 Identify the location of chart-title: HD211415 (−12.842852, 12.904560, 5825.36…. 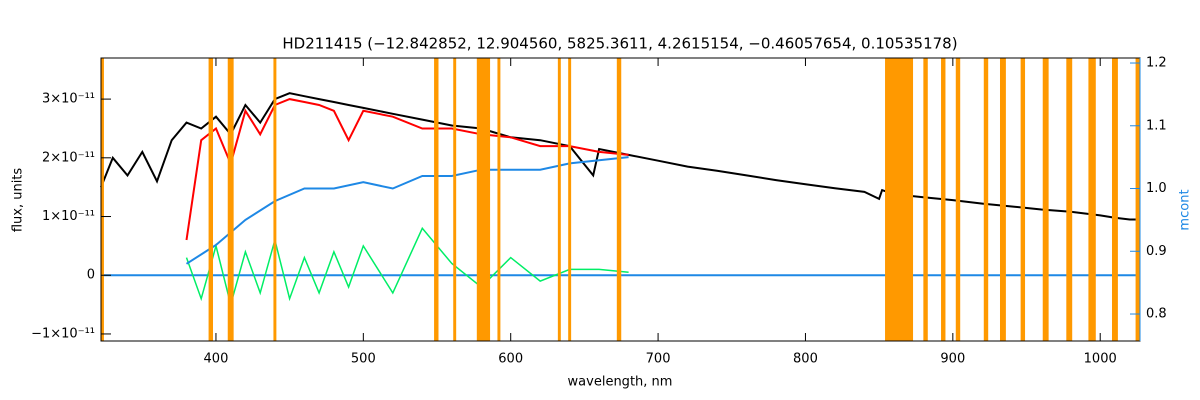
(619, 44).